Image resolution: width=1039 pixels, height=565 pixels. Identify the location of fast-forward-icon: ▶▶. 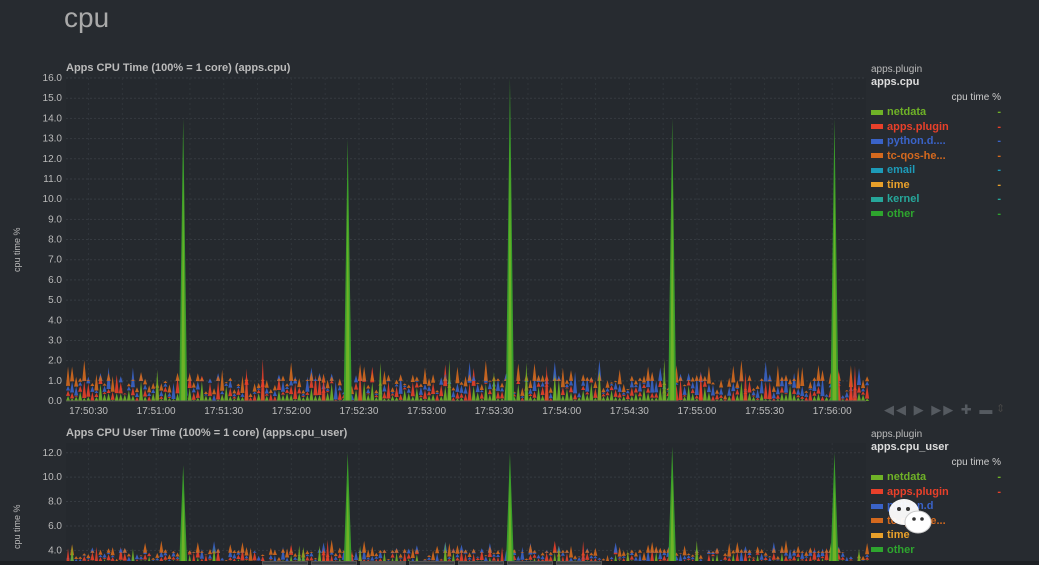
(943, 409).